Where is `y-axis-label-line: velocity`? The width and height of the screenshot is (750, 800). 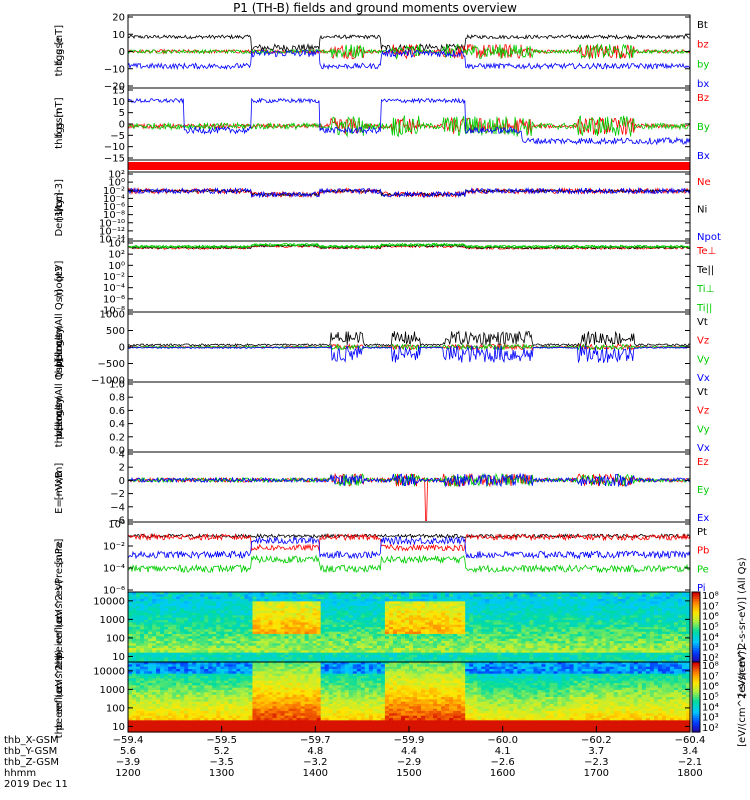
y-axis-label-line: velocity is located at coordinates (59, 346).